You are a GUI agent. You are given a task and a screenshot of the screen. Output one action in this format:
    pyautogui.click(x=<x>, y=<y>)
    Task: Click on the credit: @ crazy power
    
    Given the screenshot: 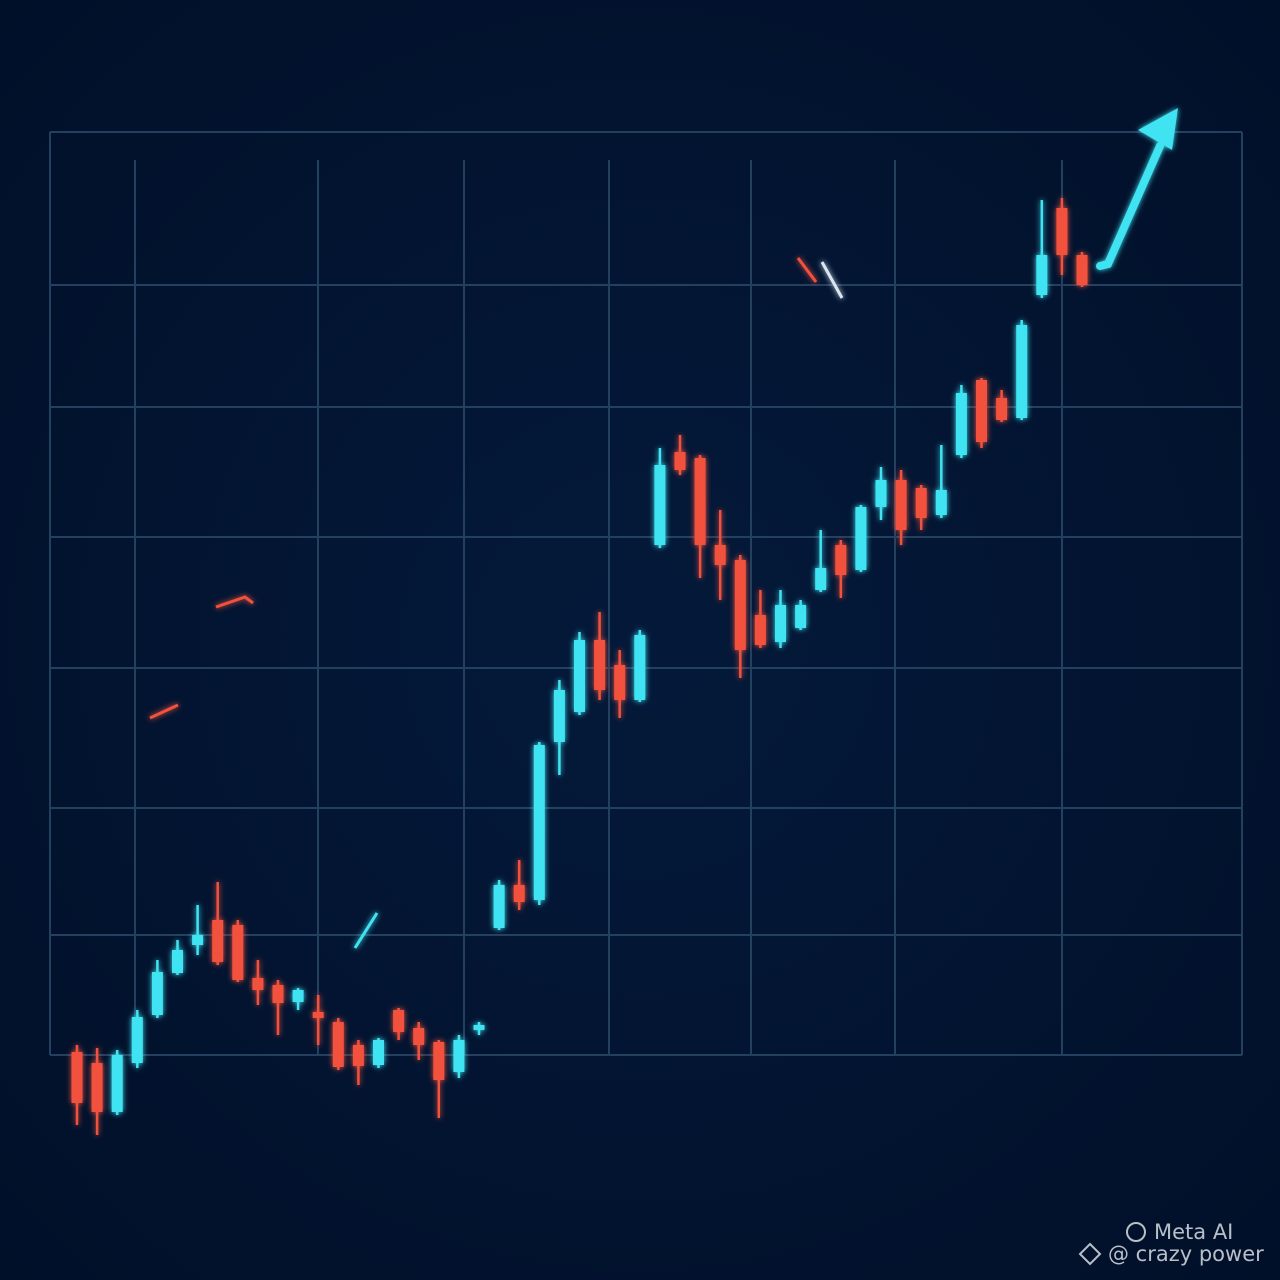 What is the action you would take?
    pyautogui.click(x=1186, y=1254)
    